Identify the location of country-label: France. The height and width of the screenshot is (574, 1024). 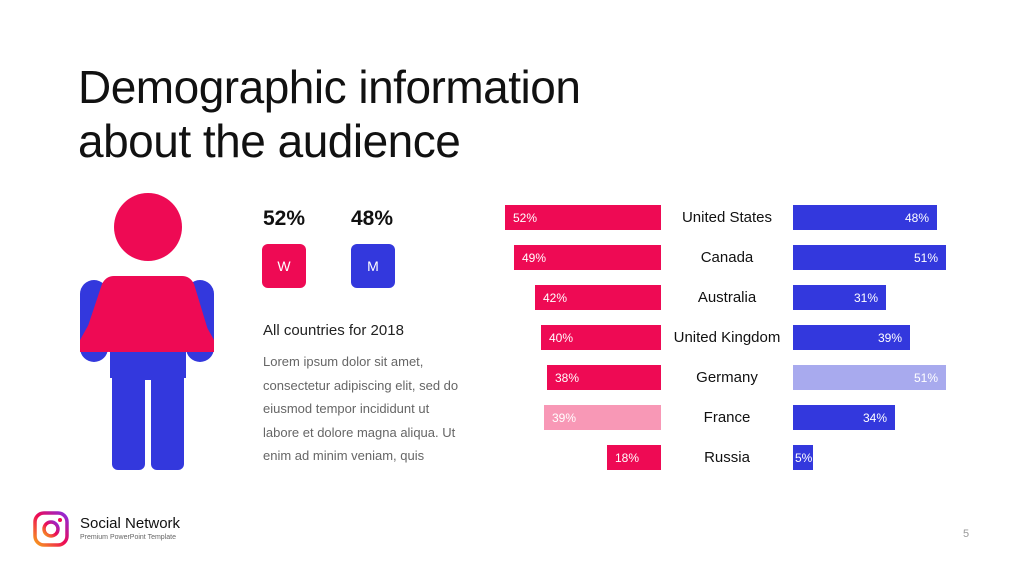
(727, 417).